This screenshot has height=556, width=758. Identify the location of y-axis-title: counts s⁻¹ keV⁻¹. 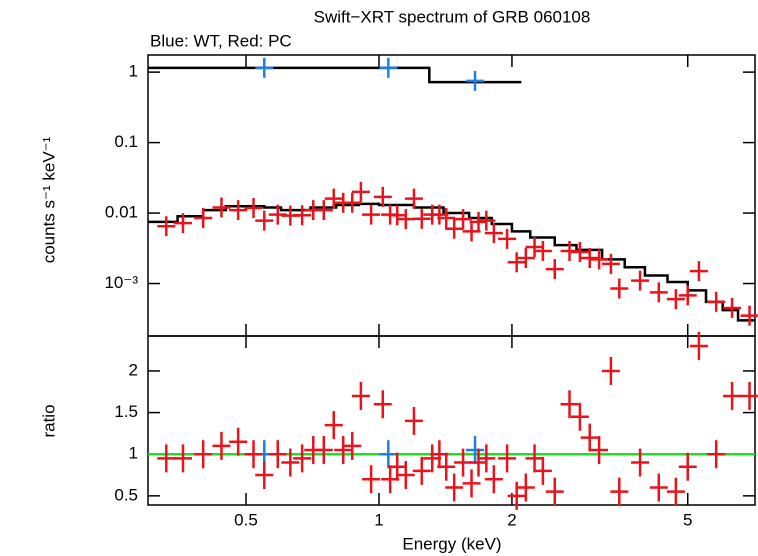
(48, 199).